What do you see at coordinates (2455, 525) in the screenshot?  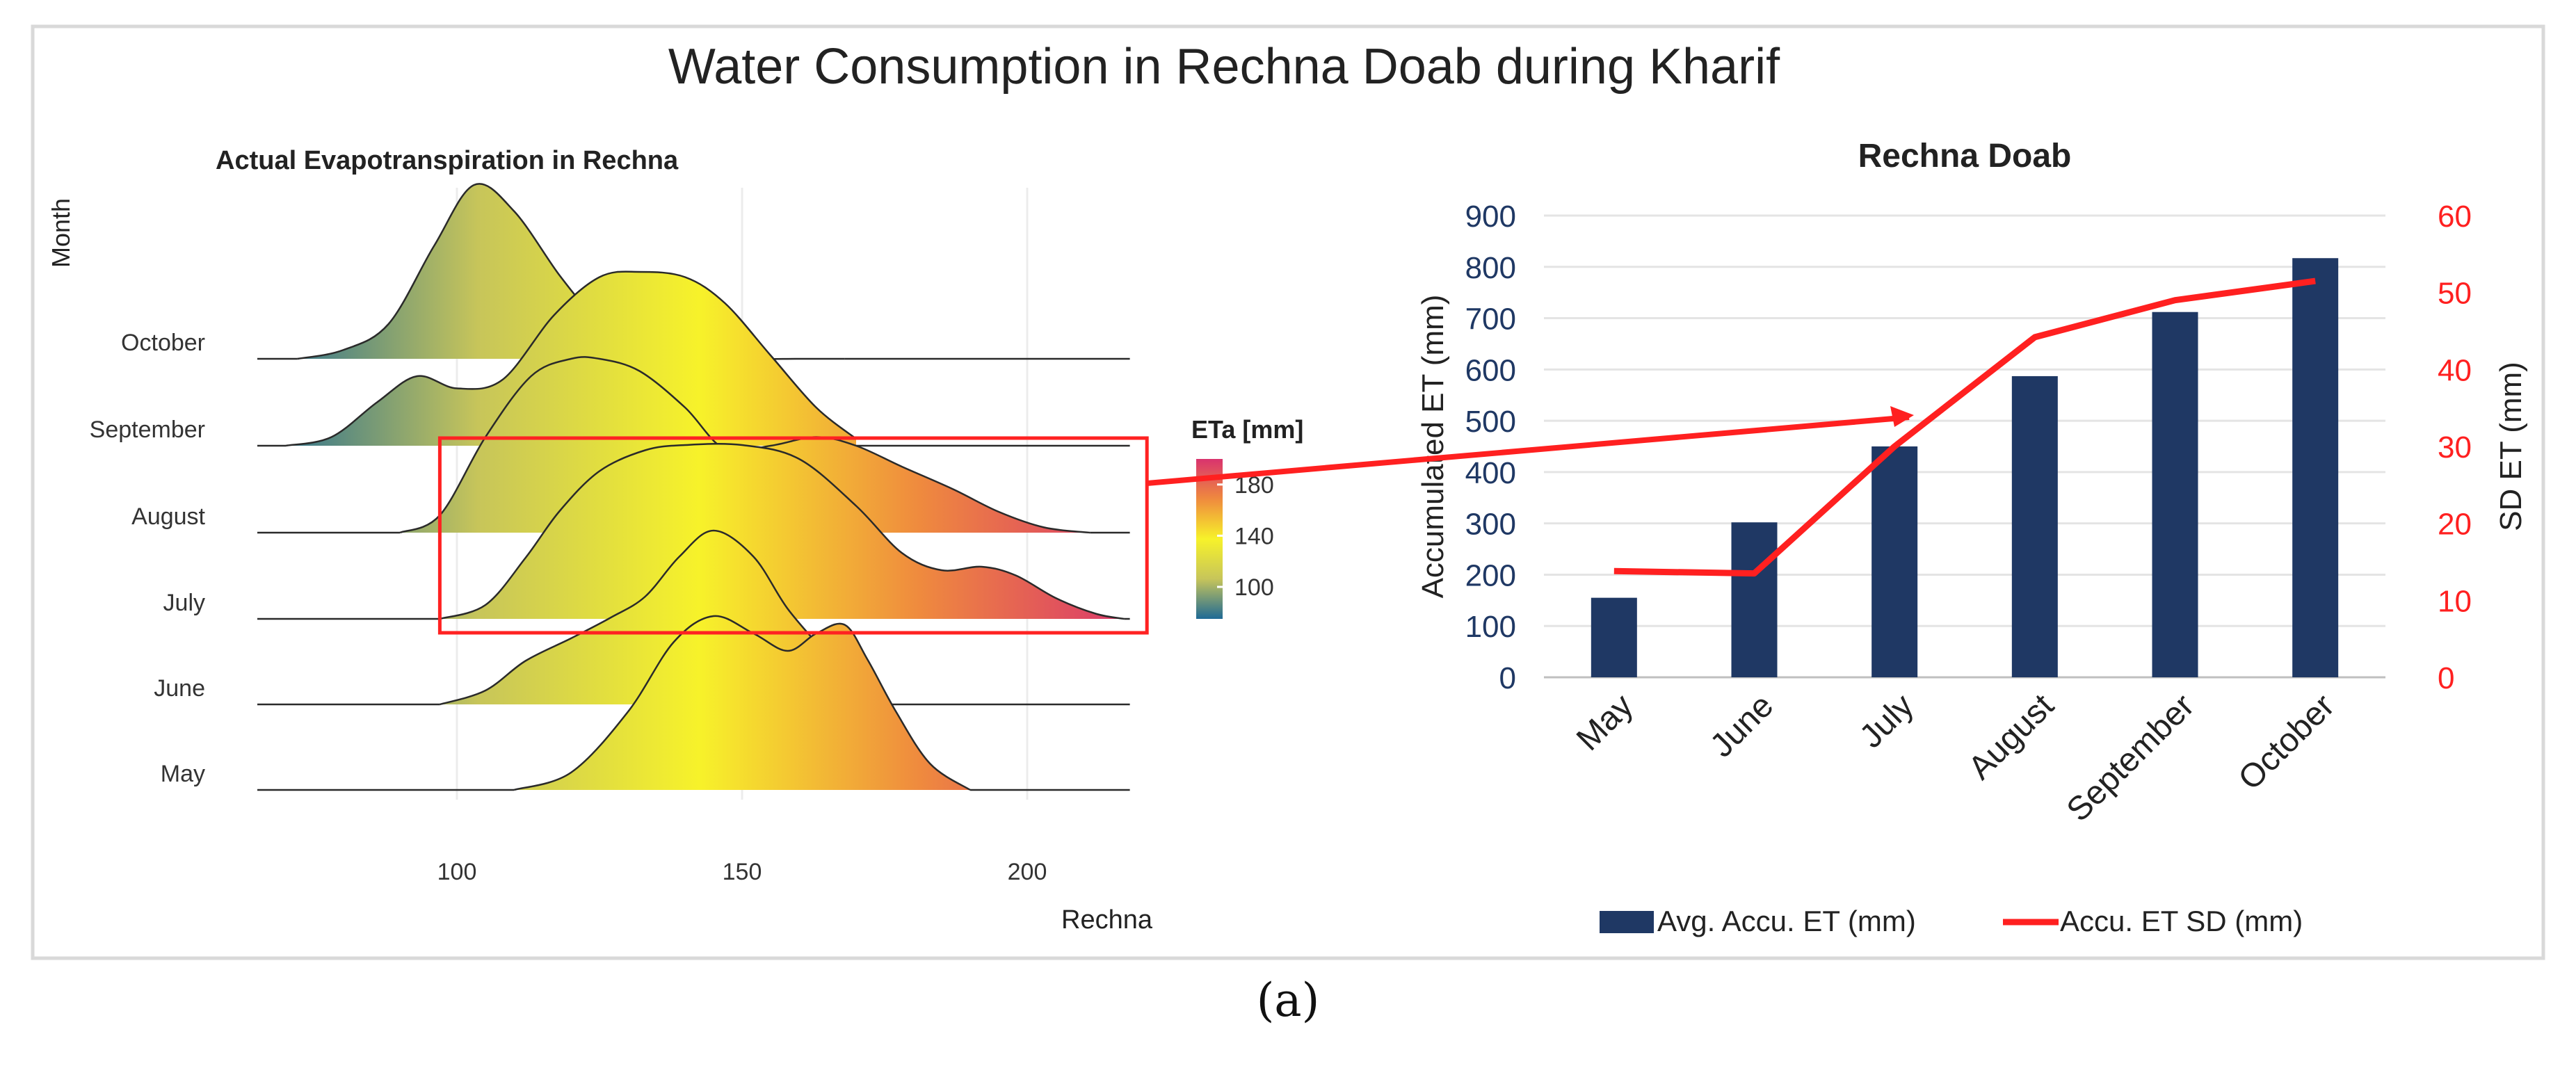 I see `right-axis-tick-label: 20` at bounding box center [2455, 525].